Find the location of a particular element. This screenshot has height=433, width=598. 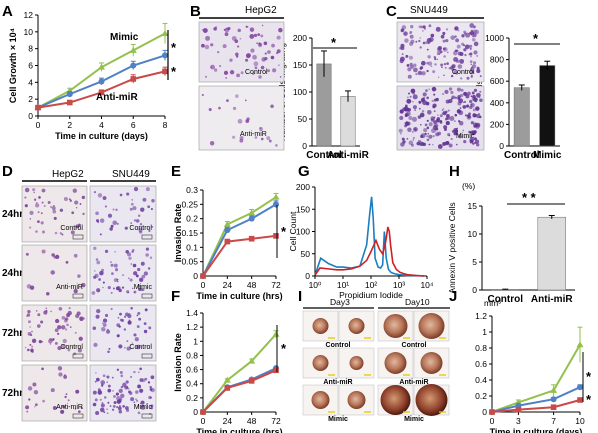

i-row-label-day3: Mimic is located at coordinates (338, 419).